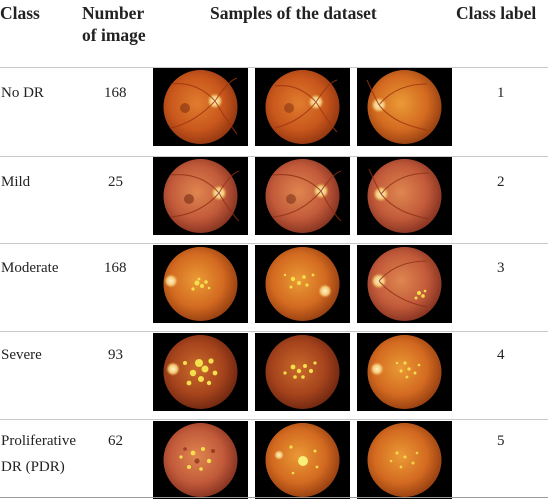 This screenshot has width=548, height=501. Describe the element at coordinates (501, 93) in the screenshot. I see `row-class-label: 1` at that location.